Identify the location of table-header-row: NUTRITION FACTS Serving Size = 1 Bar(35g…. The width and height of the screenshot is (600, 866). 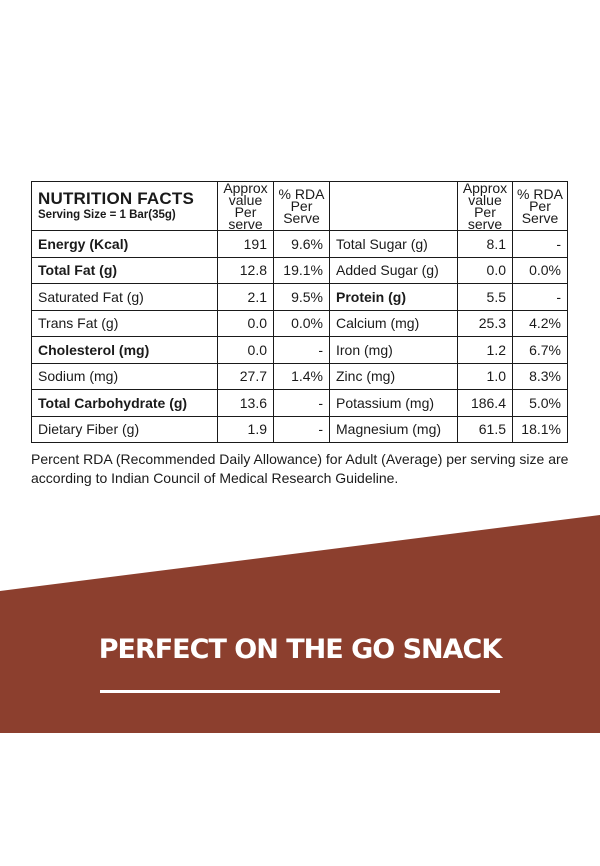
(299, 206).